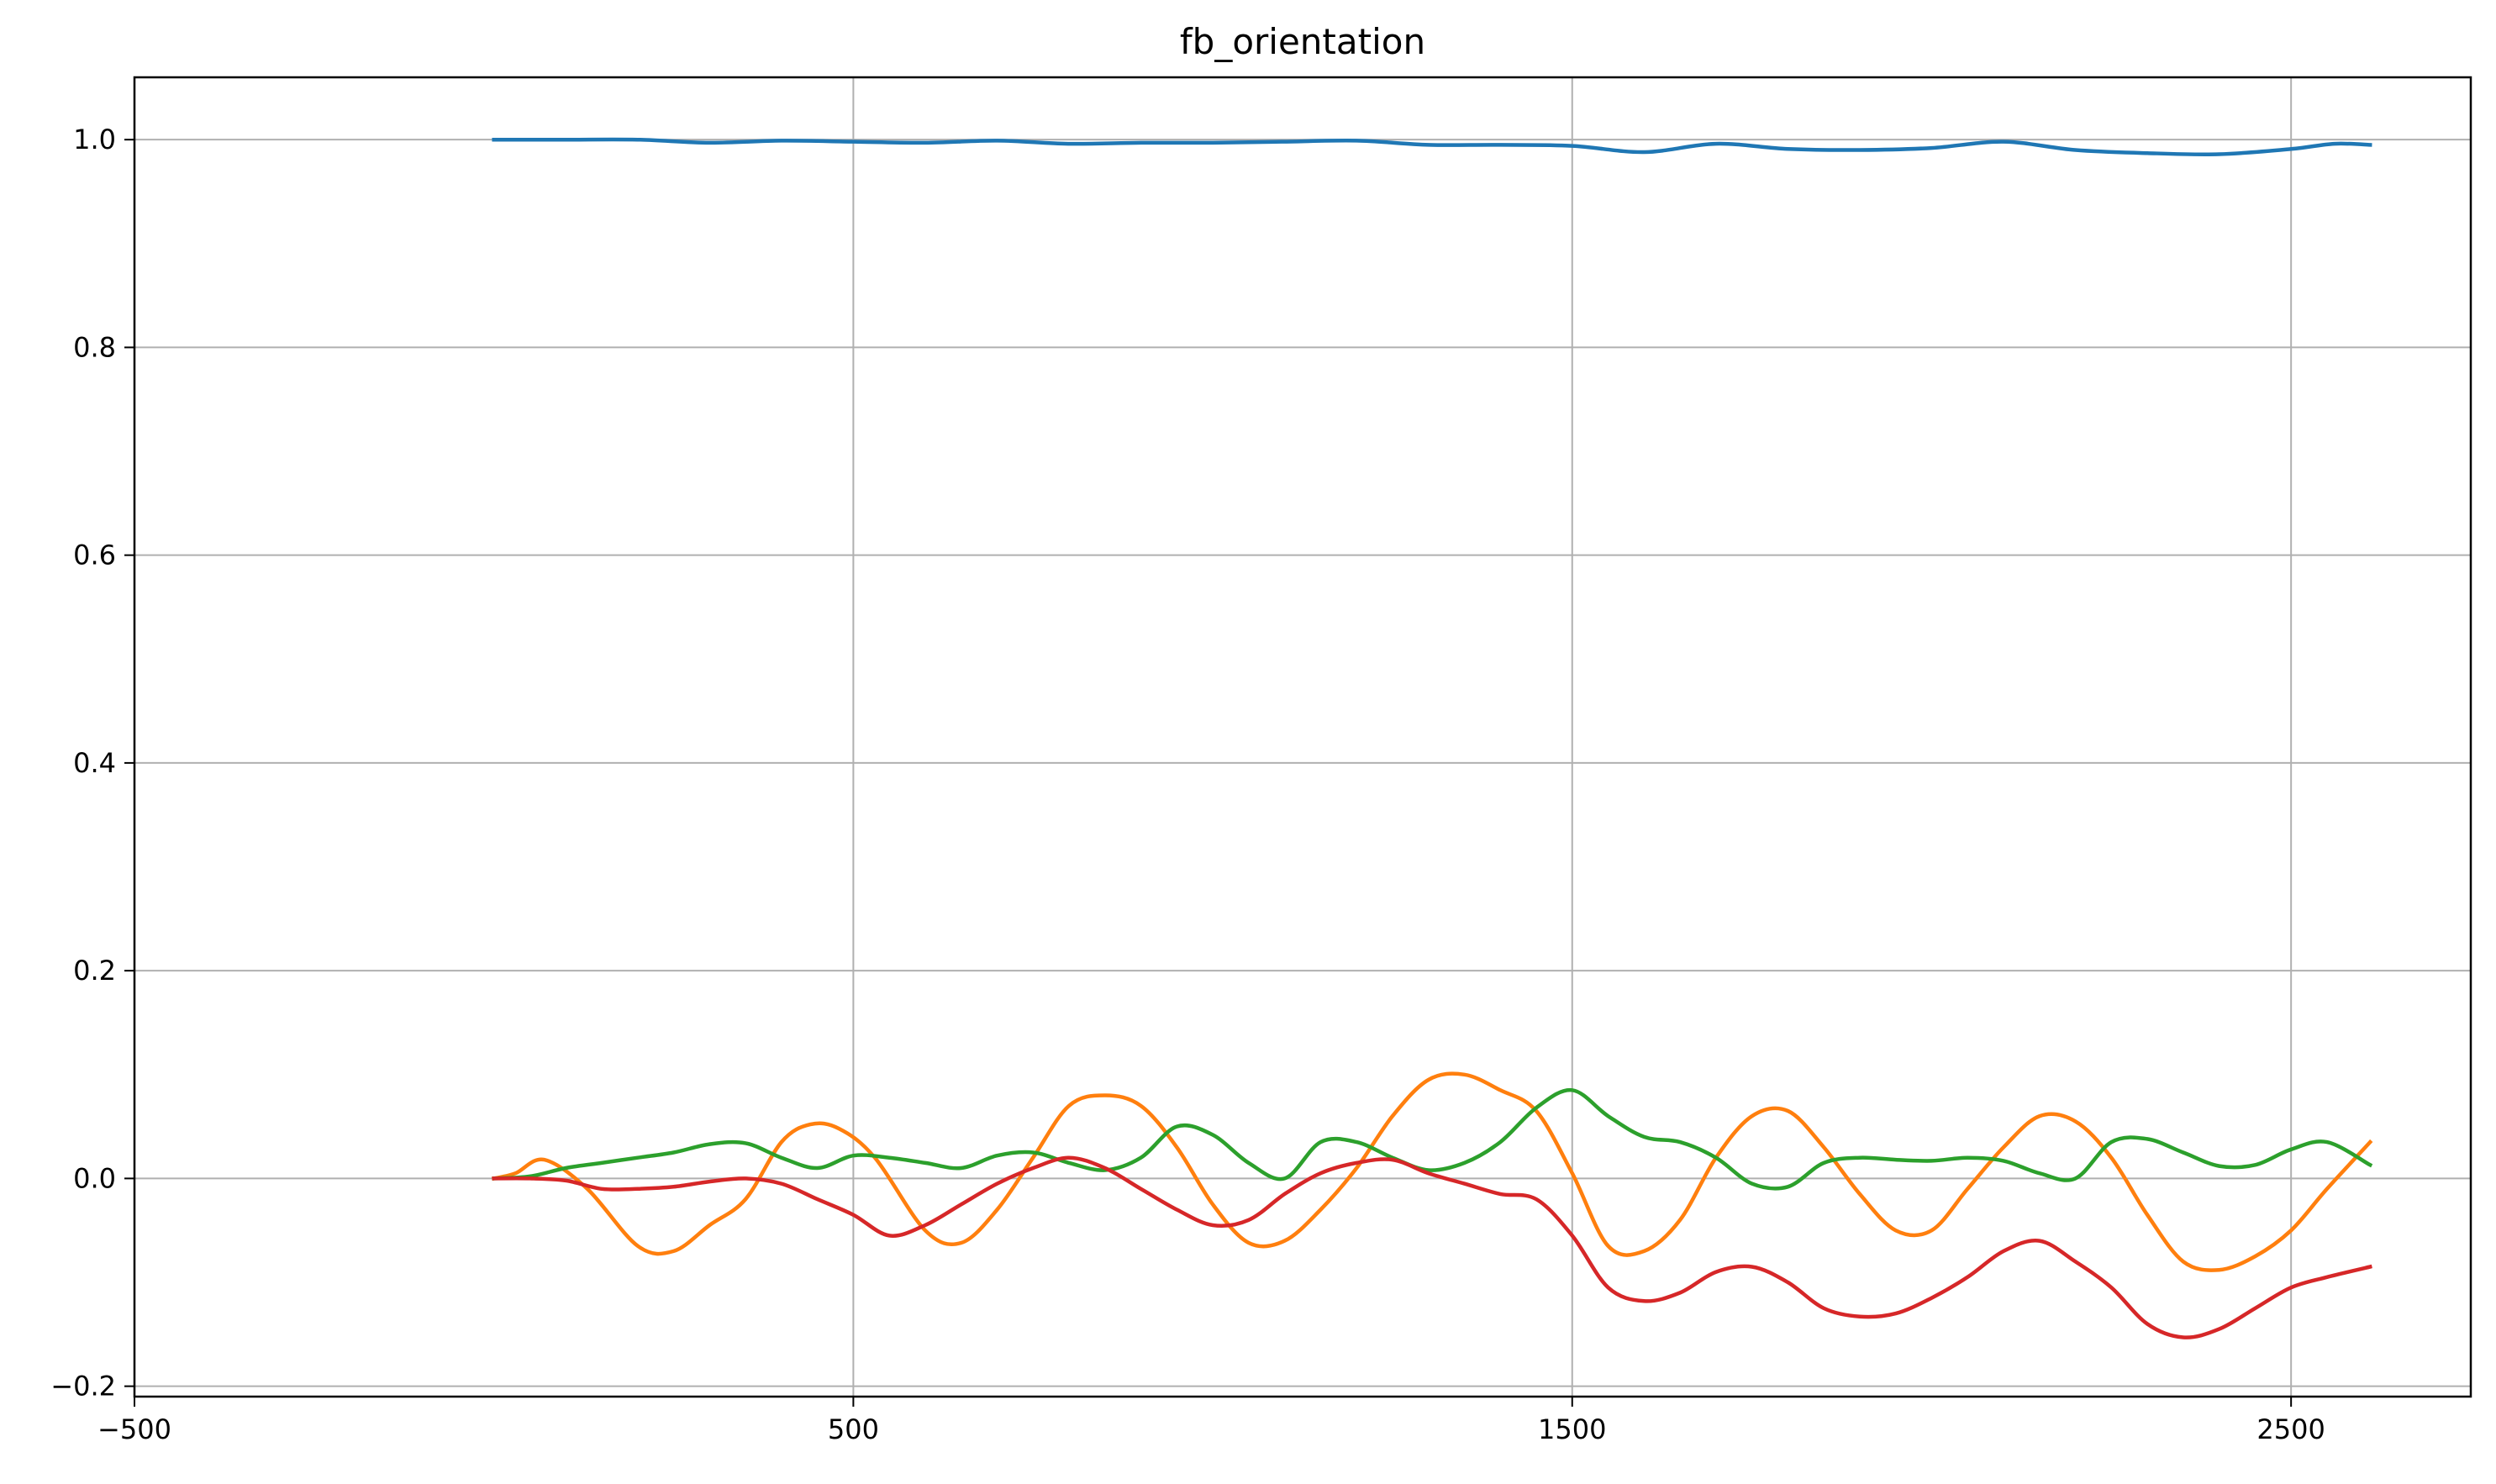 The width and height of the screenshot is (2496, 1484). What do you see at coordinates (83, 1387) in the screenshot?
I see `y-tick-label: −0.2` at bounding box center [83, 1387].